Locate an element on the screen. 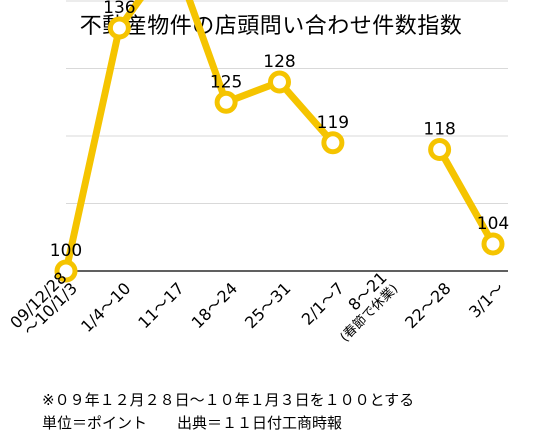  data-label-8: 104 is located at coordinates (493, 224).